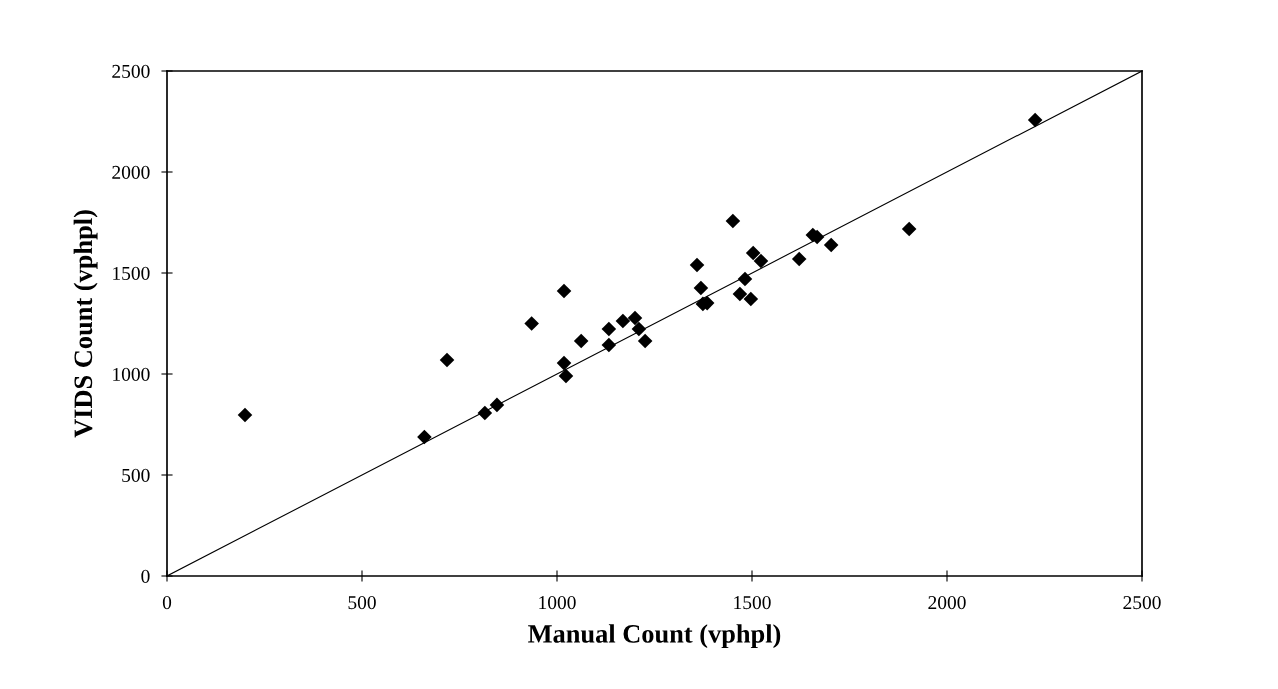 The image size is (1278, 689). Describe the element at coordinates (85, 324) in the screenshot. I see `y-axis-title: VIDS Count (vphpl)` at that location.